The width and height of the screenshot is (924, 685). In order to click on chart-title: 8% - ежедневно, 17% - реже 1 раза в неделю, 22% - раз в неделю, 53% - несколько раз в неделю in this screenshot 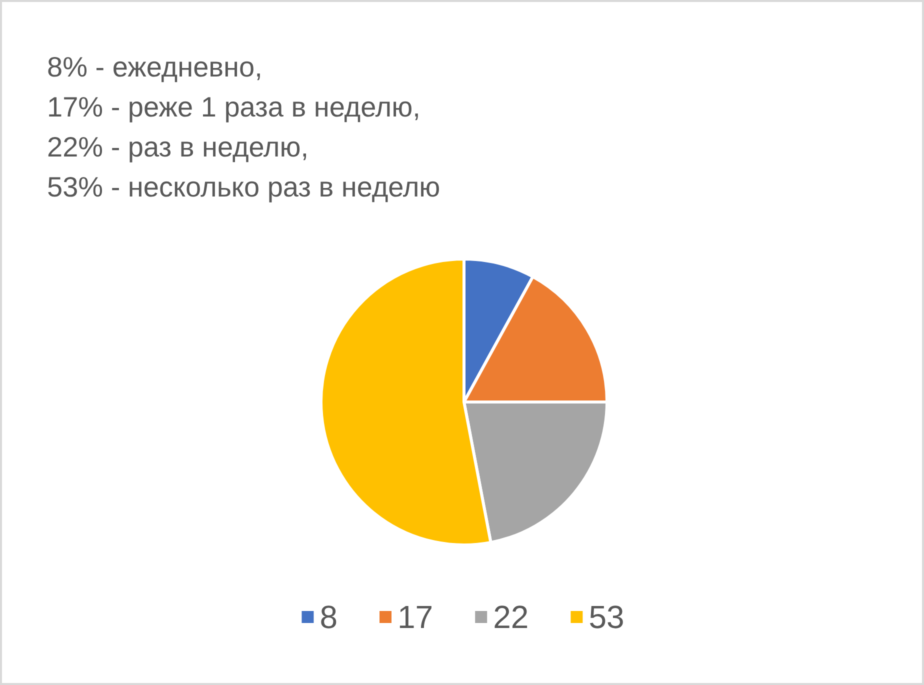, I will do `click(243, 127)`.